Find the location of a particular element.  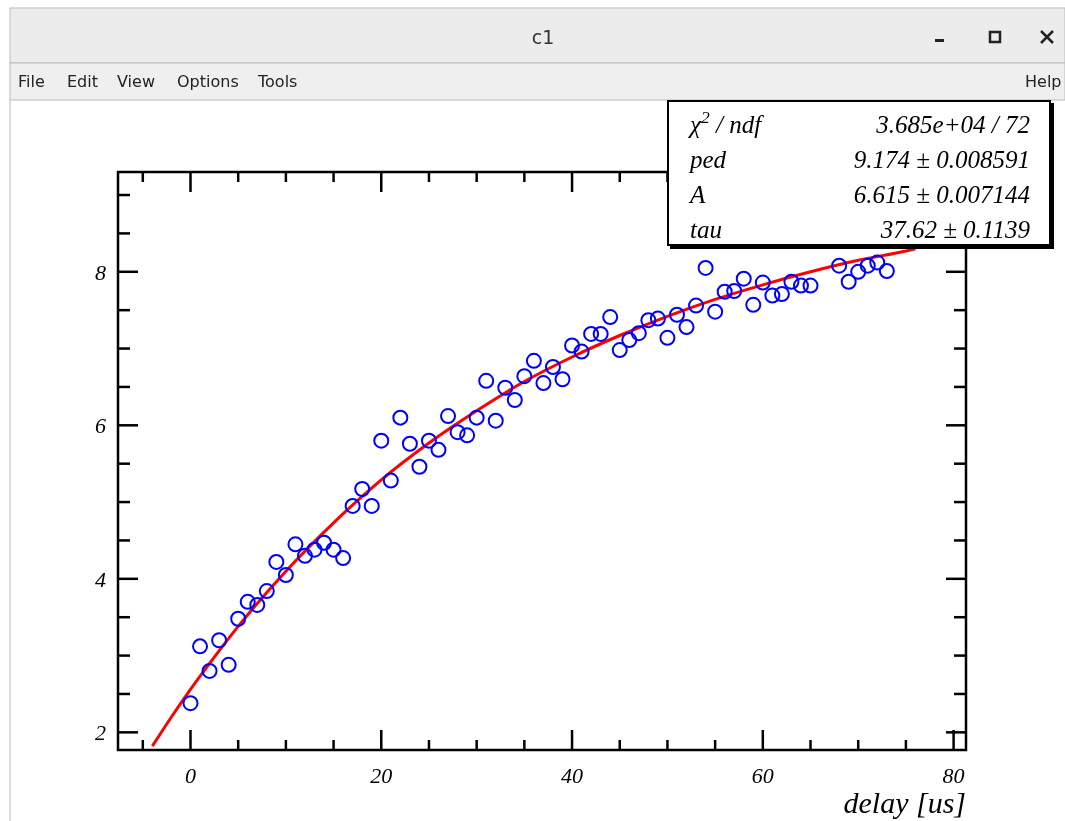

x-tick-label: 60 is located at coordinates (762, 775).